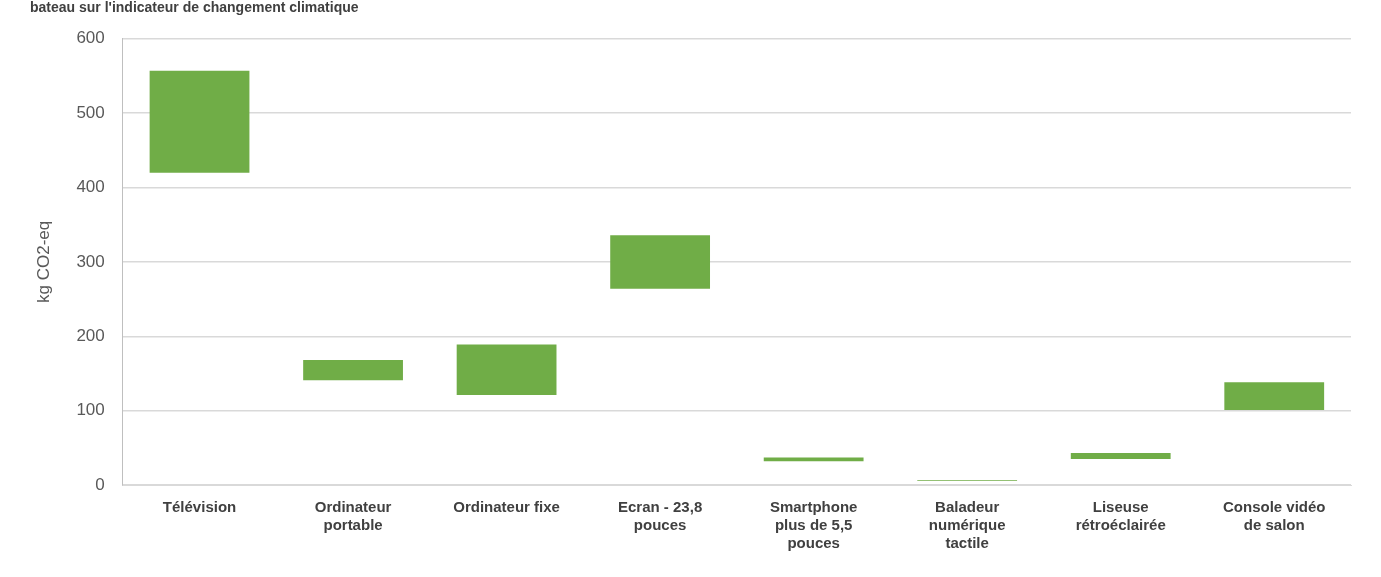 Image resolution: width=1381 pixels, height=577 pixels. Describe the element at coordinates (1120, 516) in the screenshot. I see `x-tick-label: Liseuse rétroéclairée` at that location.